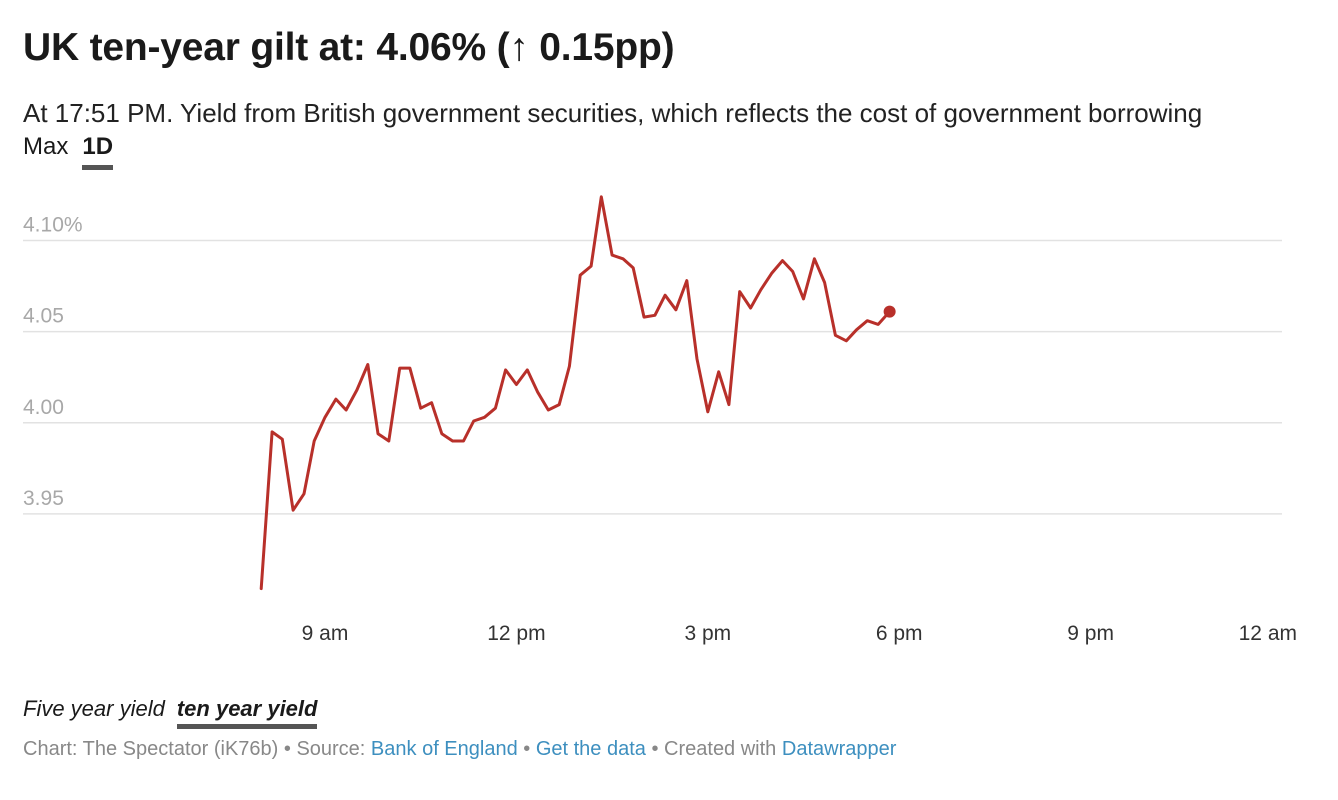 Image resolution: width=1338 pixels, height=800 pixels. I want to click on series-legend: Five year yield ten year yield, so click(170, 712).